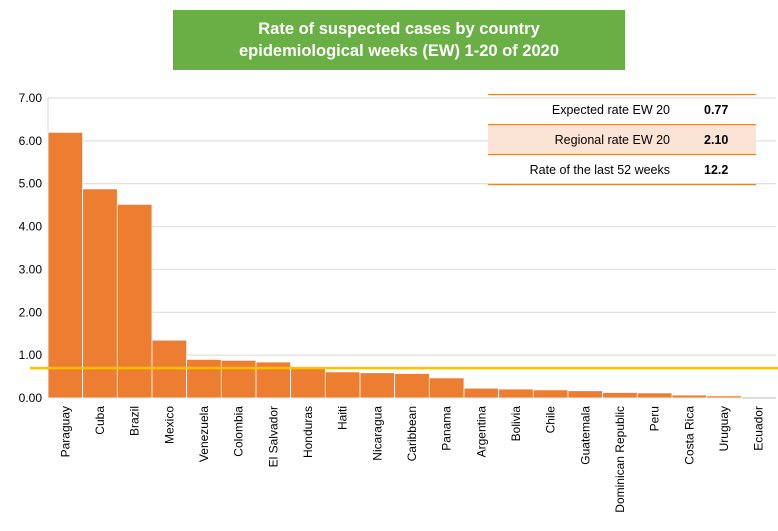 This screenshot has width=778, height=531. Describe the element at coordinates (759, 428) in the screenshot. I see `x-tick-label: Ecuador` at that location.